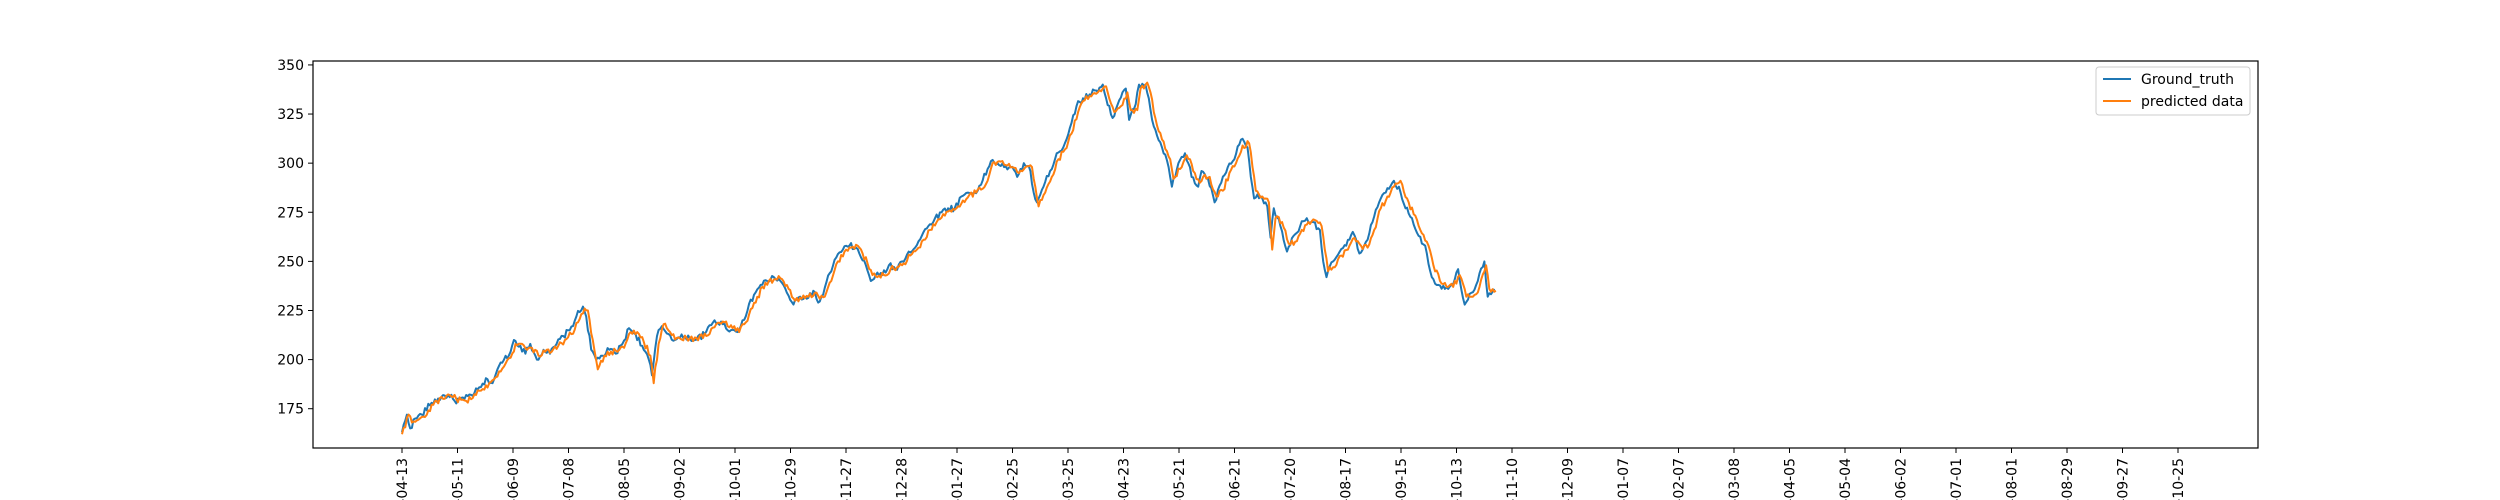  What do you see at coordinates (681, 479) in the screenshot?
I see `x-tick-label: -09-02` at bounding box center [681, 479].